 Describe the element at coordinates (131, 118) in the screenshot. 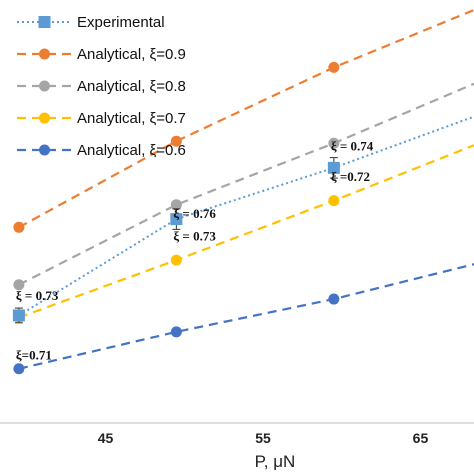

I see `legend-label: Analytical, ξ=0.7` at that location.